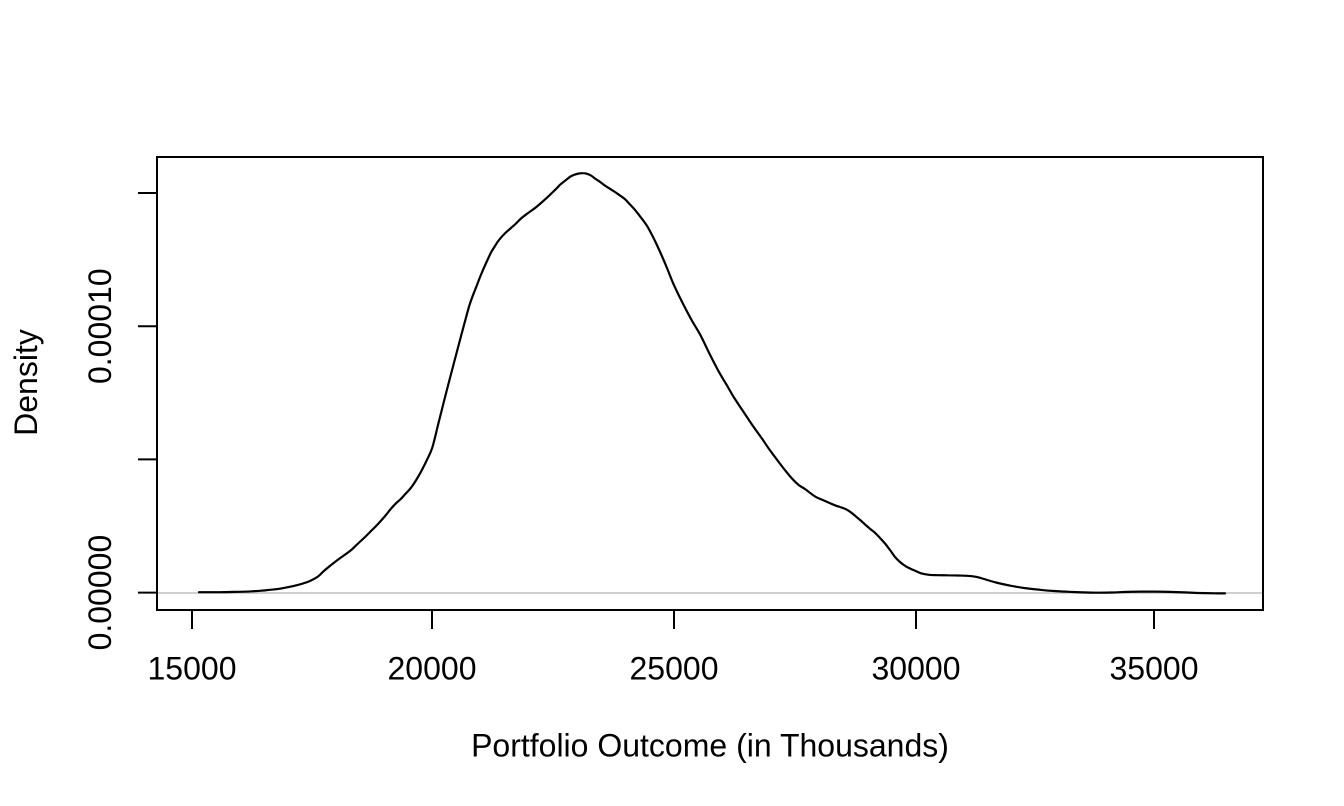 Image resolution: width=1344 pixels, height=806 pixels. I want to click on svg-text: 15000, so click(192, 669).